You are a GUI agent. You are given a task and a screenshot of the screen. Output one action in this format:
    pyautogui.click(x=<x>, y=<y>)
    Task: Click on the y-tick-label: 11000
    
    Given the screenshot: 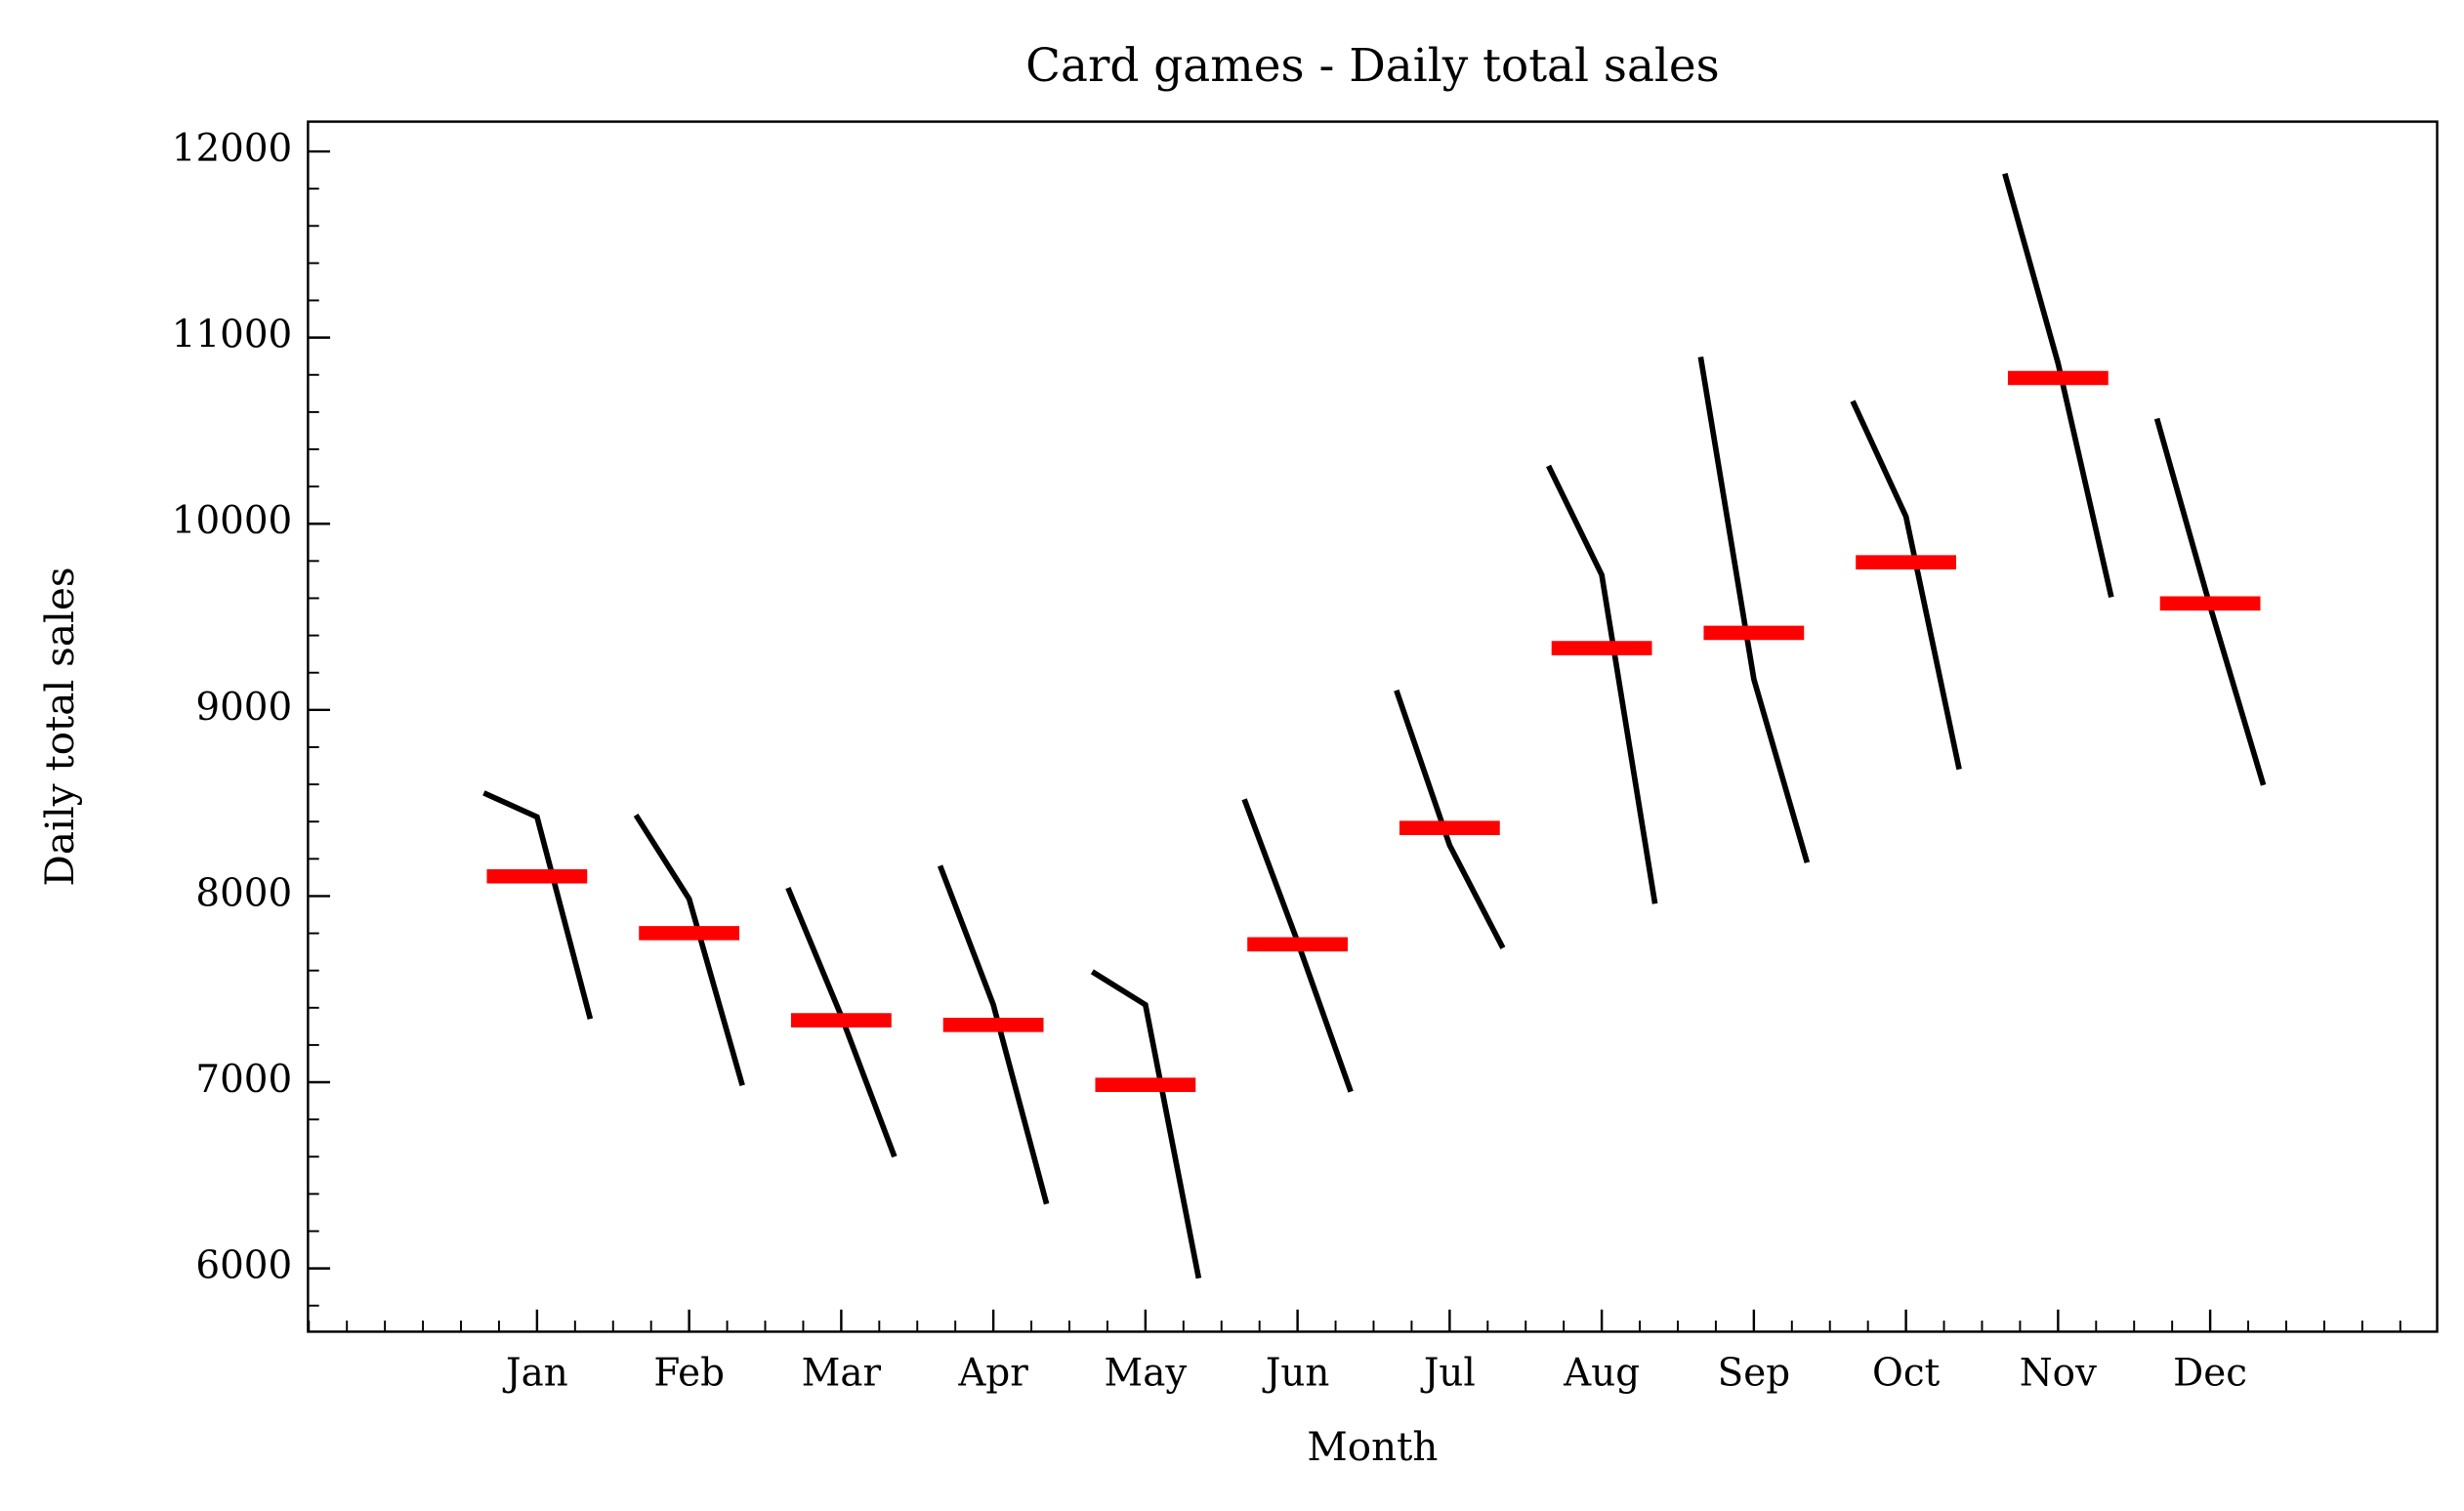 What is the action you would take?
    pyautogui.click(x=232, y=335)
    